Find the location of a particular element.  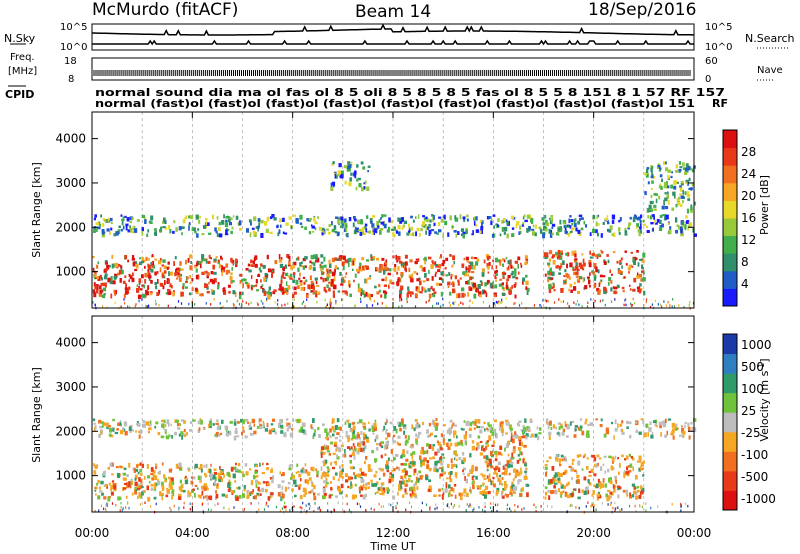

freq-tick-bottom: 8 is located at coordinates (71, 79).